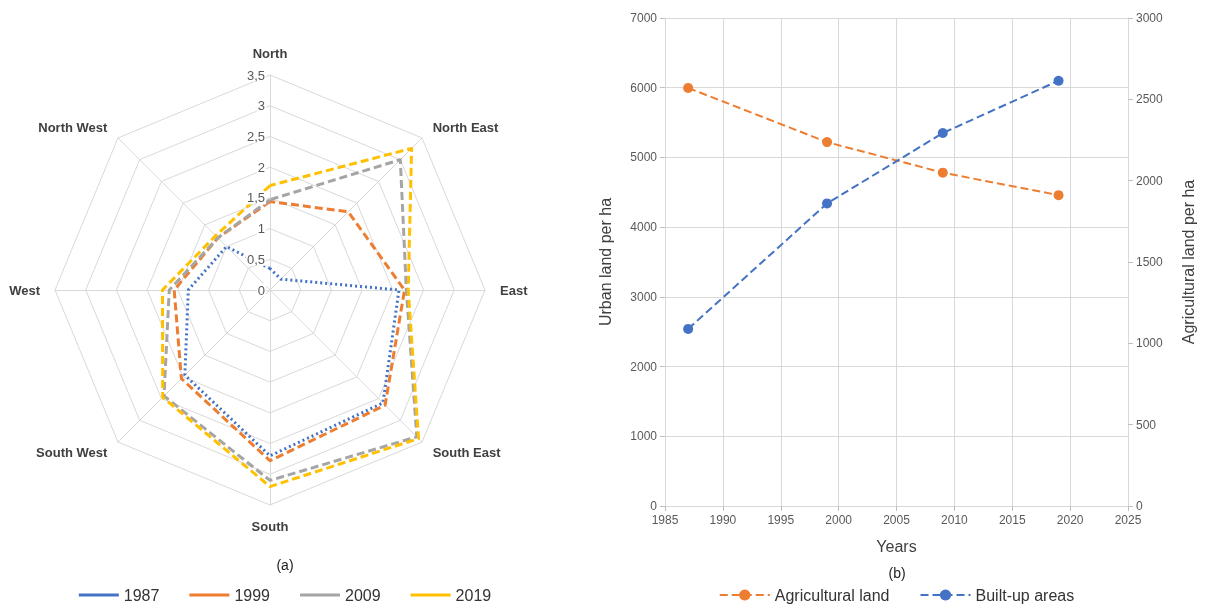 This screenshot has width=1213, height=616. I want to click on legend-label: 1987, so click(141, 595).